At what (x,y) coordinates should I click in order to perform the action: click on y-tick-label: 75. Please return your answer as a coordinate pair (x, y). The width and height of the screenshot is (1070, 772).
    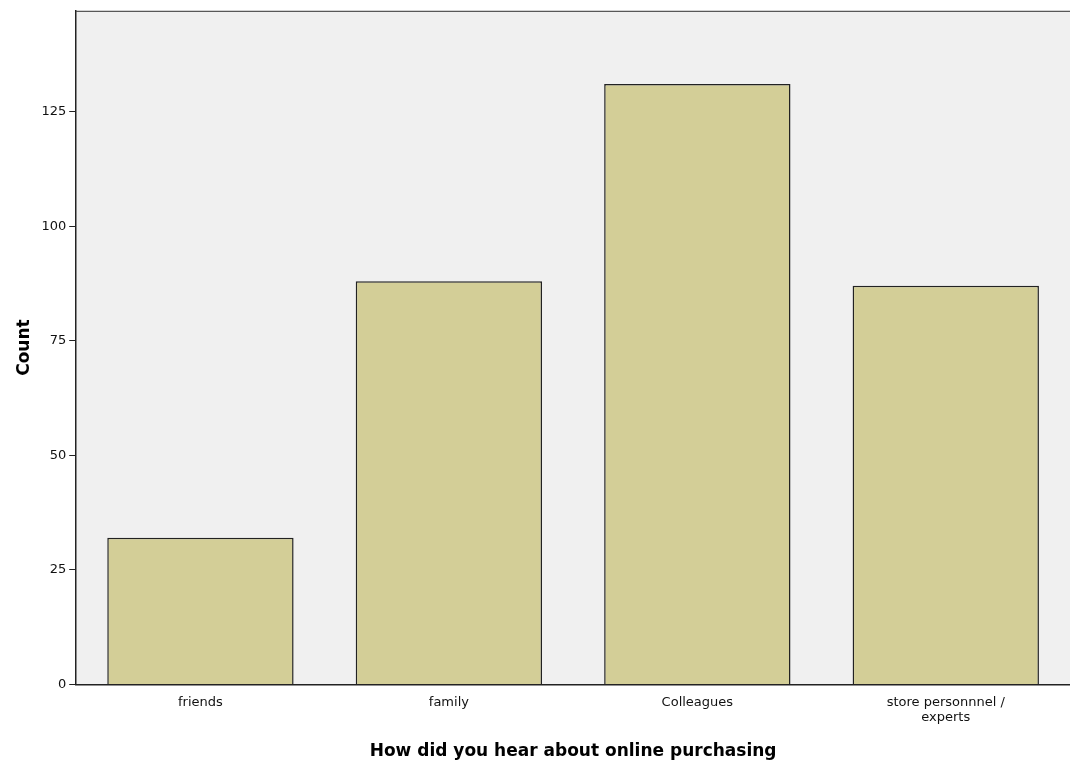
    Looking at the image, I should click on (58, 340).